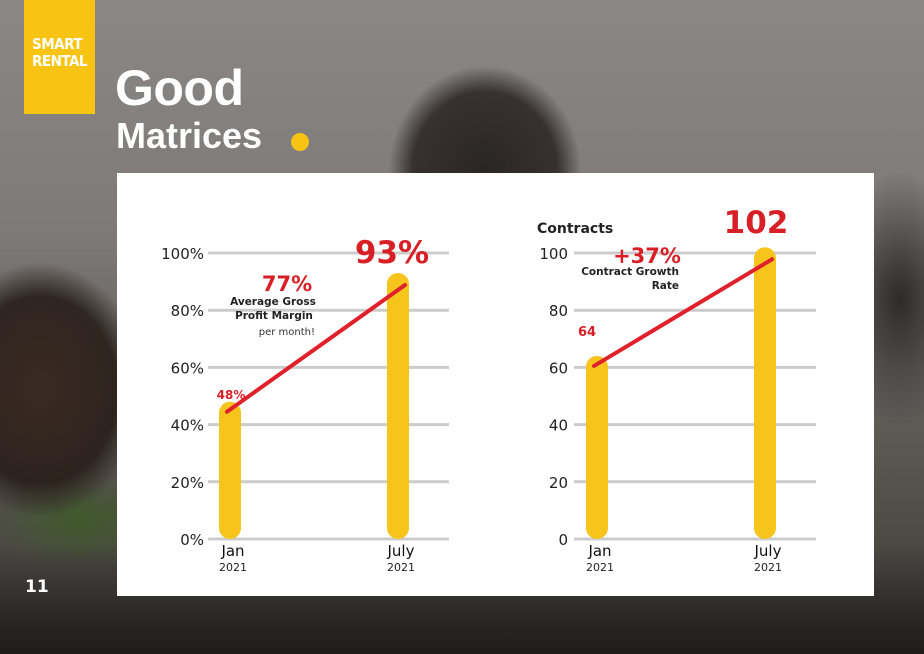 This screenshot has height=654, width=924. Describe the element at coordinates (231, 395) in the screenshot. I see `value-label-jan: 48%` at that location.